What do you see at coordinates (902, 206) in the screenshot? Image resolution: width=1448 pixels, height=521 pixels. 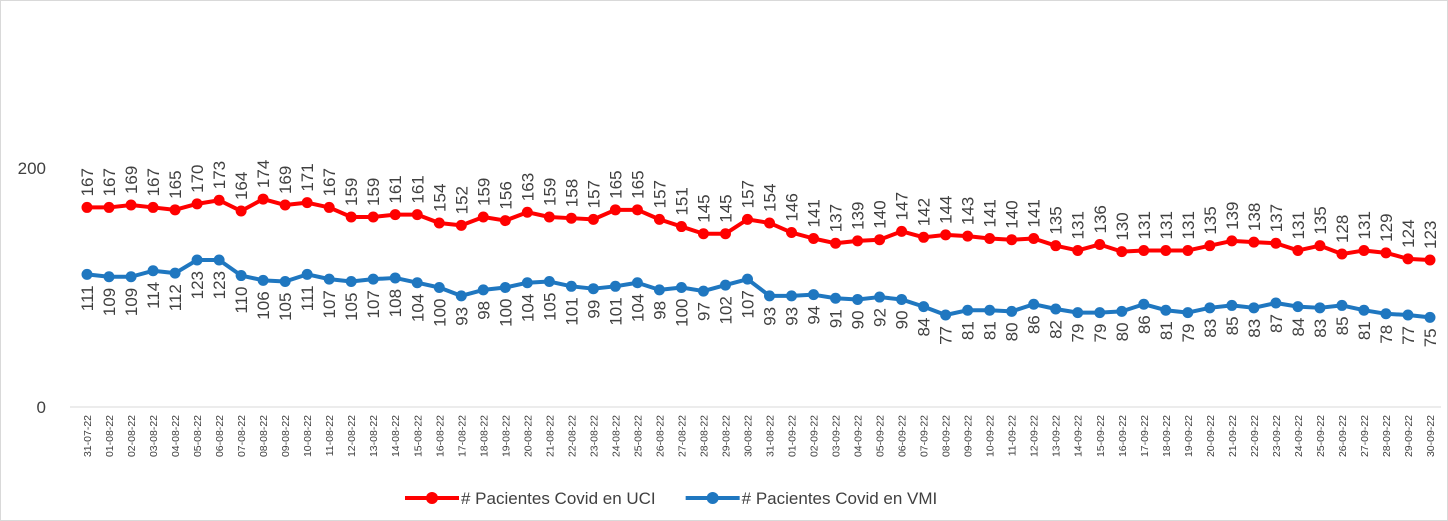 I see `data-label: 147` at bounding box center [902, 206].